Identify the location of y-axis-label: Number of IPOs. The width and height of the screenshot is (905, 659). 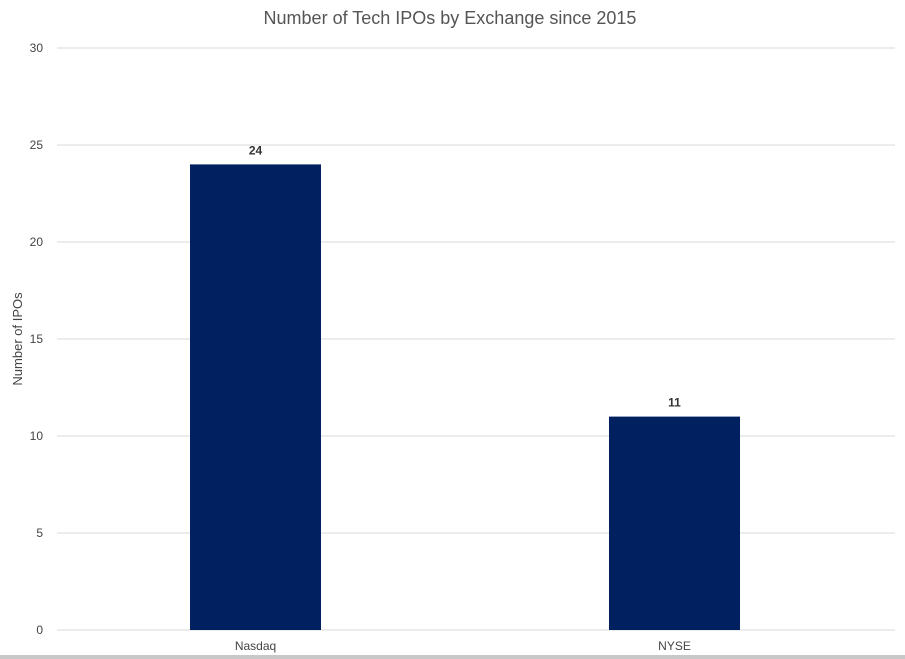
(17, 339).